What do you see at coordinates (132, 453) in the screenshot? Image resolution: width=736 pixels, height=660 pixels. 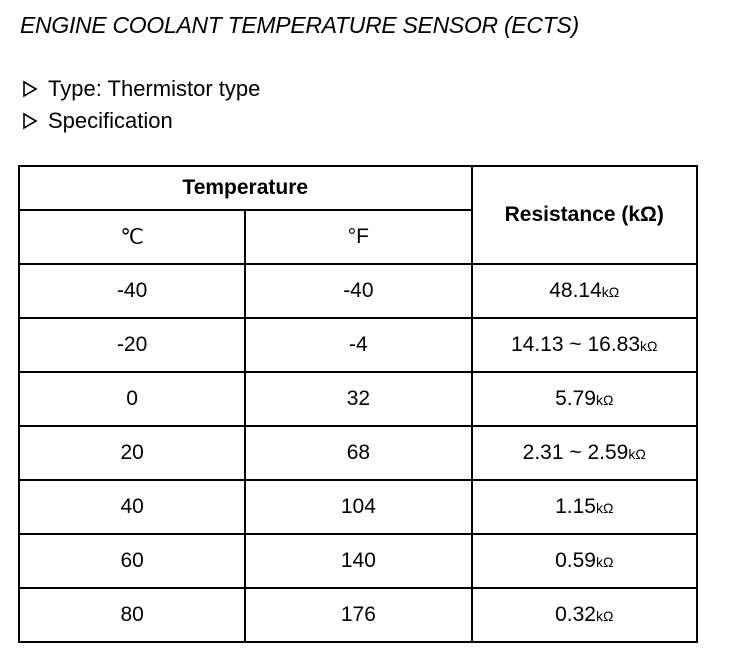 I see `celsius-cell: 20` at bounding box center [132, 453].